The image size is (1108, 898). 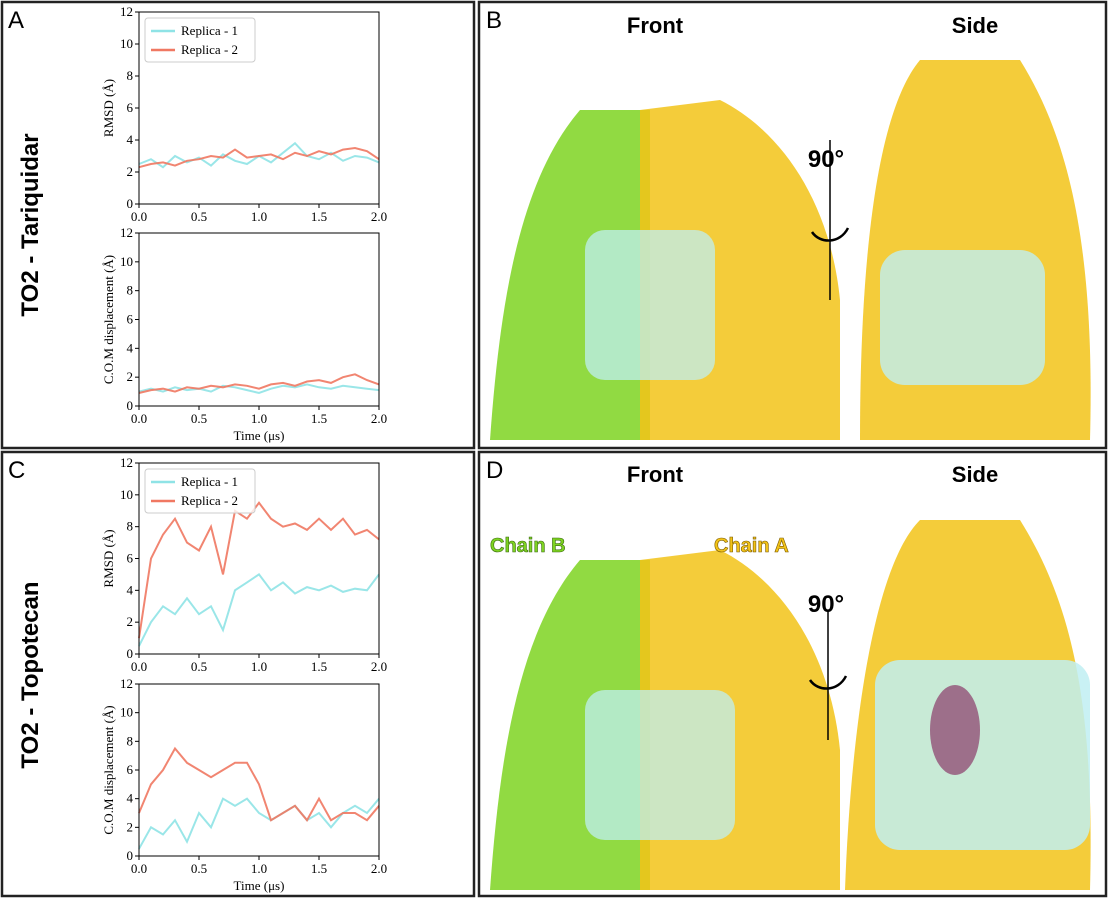 What do you see at coordinates (494, 20) in the screenshot?
I see `panel-label: B` at bounding box center [494, 20].